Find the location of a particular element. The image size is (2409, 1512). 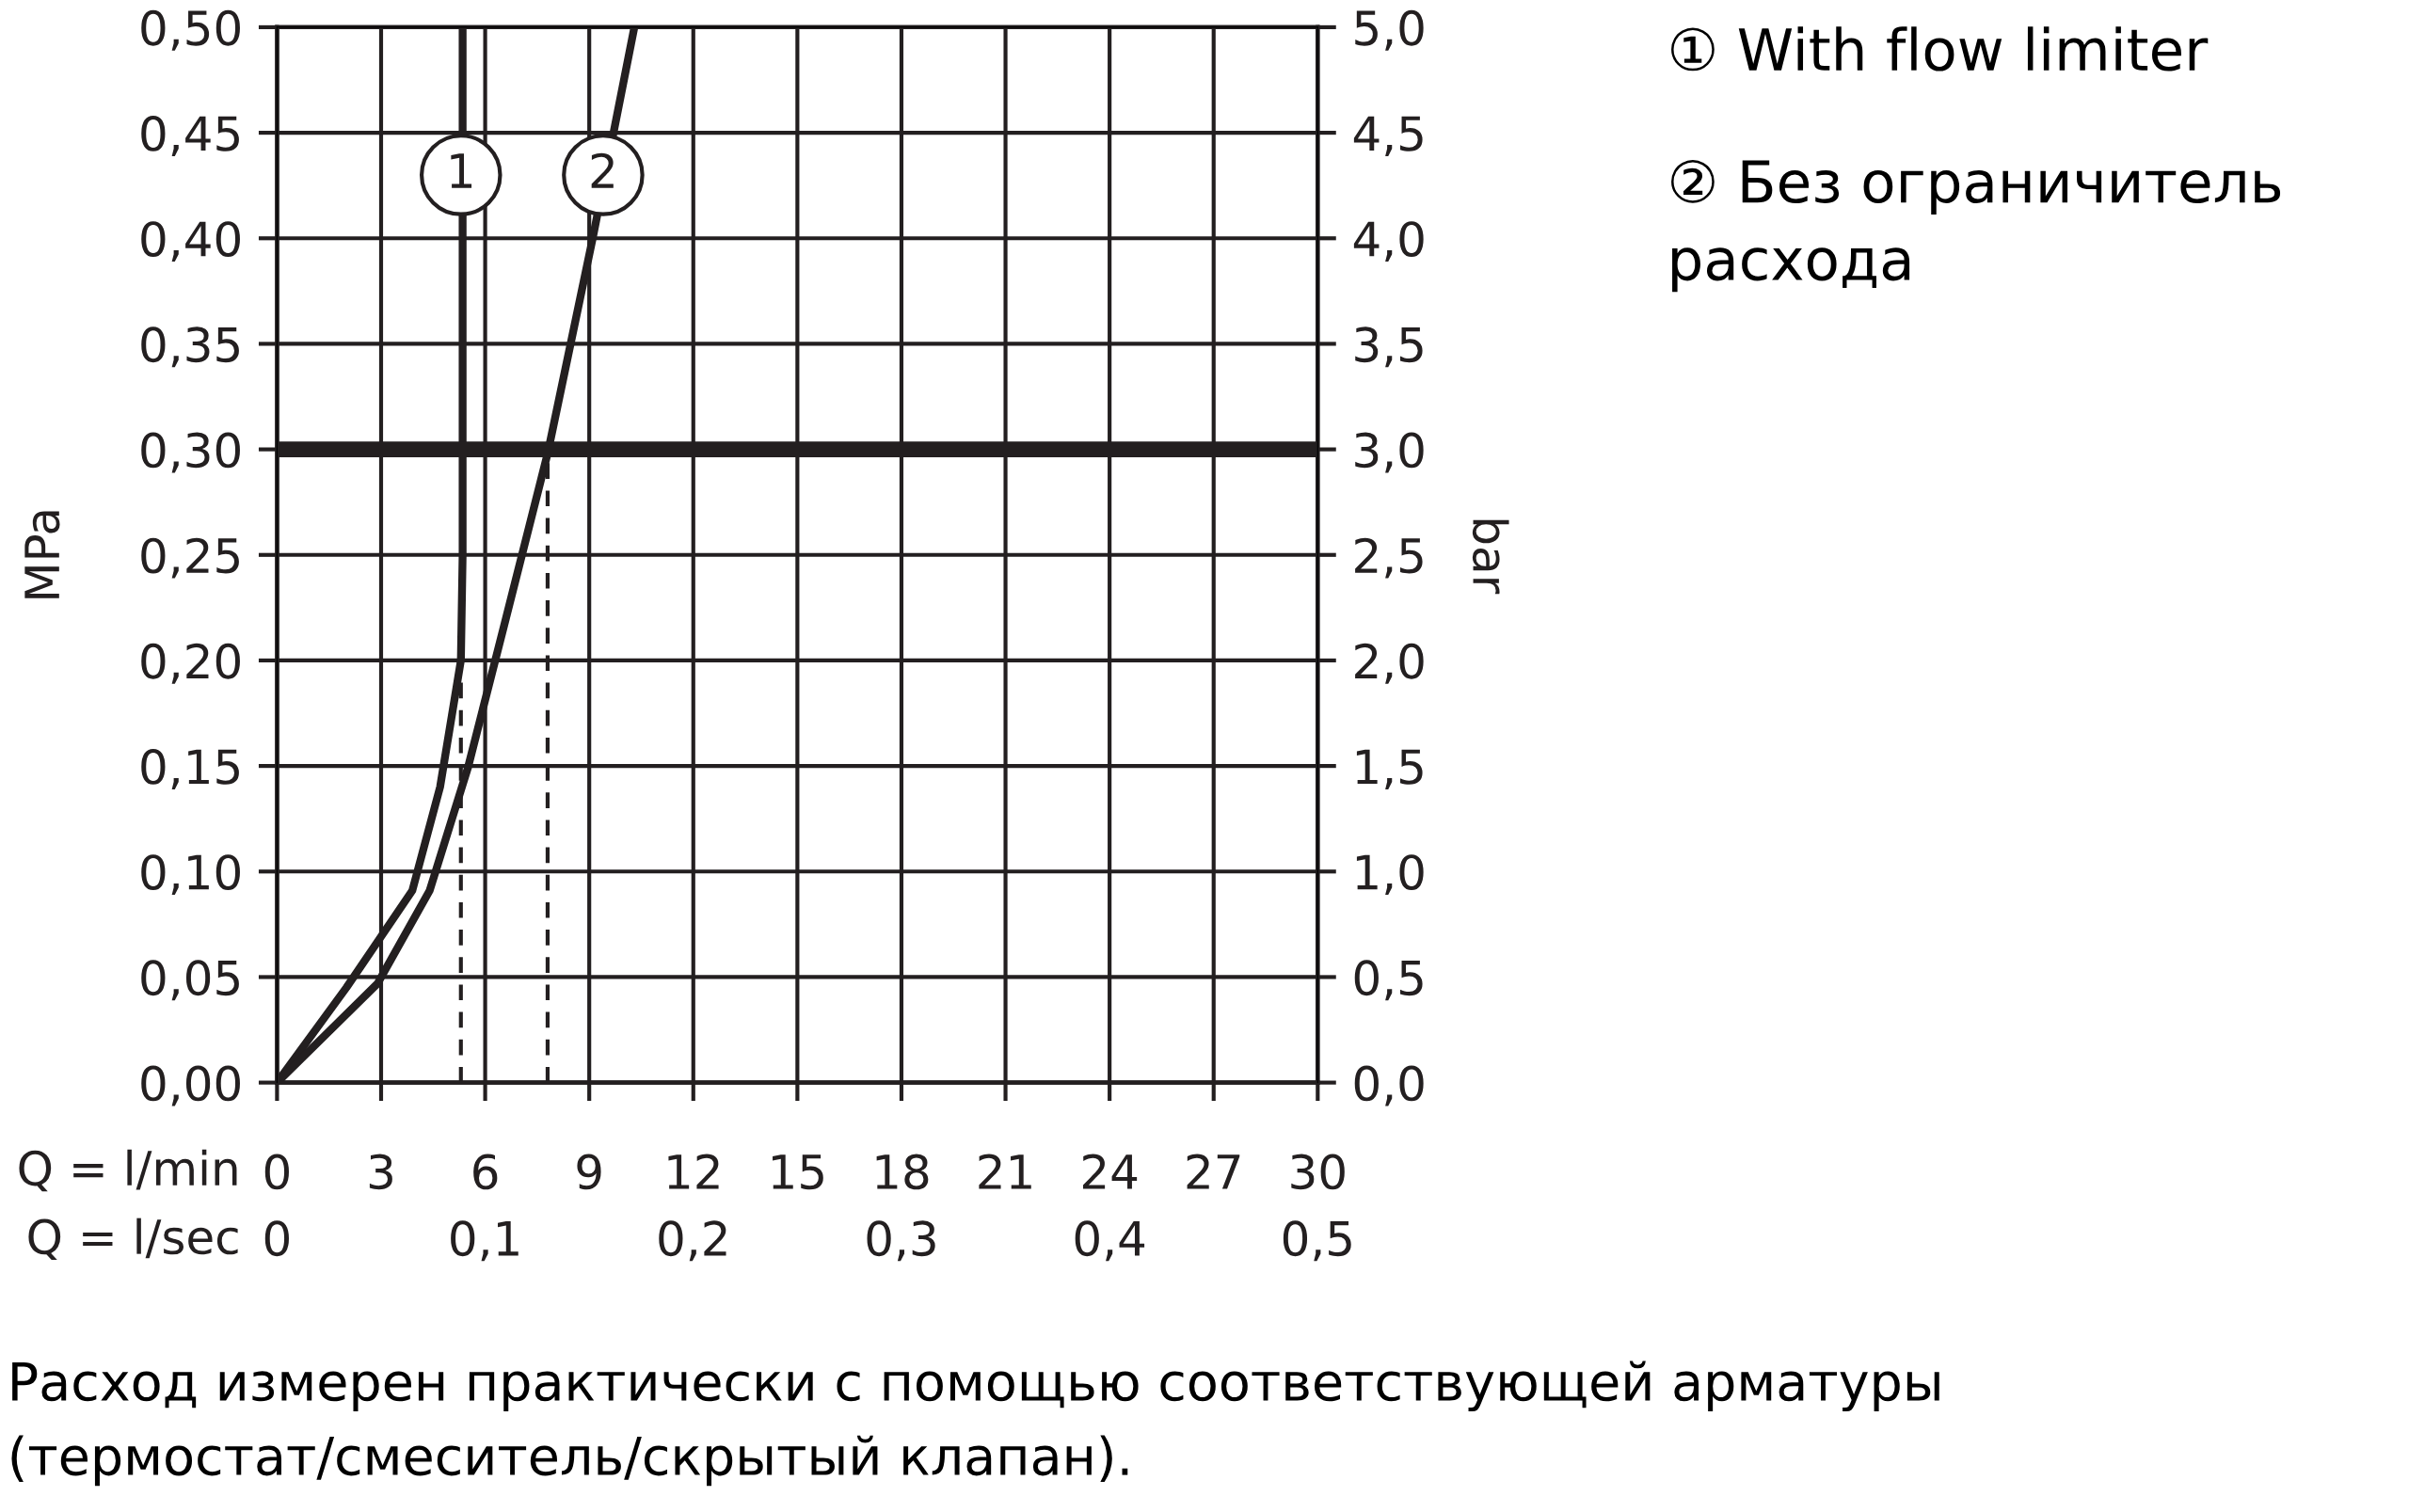

y2-tick-label: 4,5 is located at coordinates (1388, 136).